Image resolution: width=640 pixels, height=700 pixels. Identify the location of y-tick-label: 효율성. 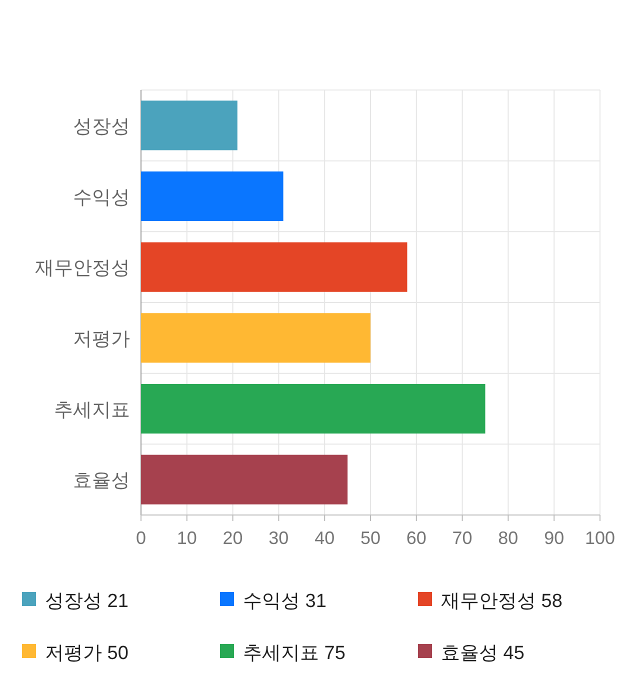
(101, 481).